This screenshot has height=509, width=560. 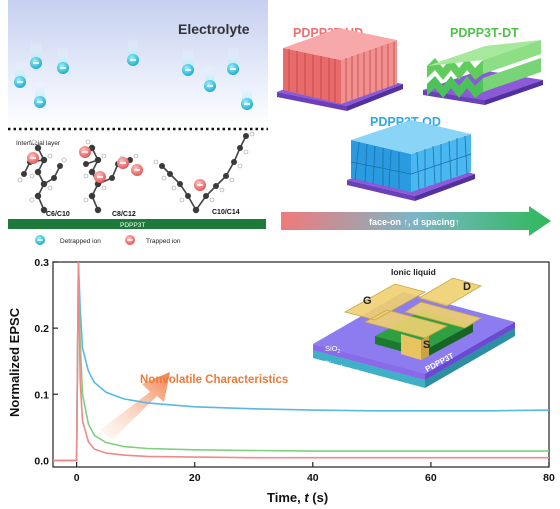 I want to click on x-tick-label: 80, so click(x=549, y=478).